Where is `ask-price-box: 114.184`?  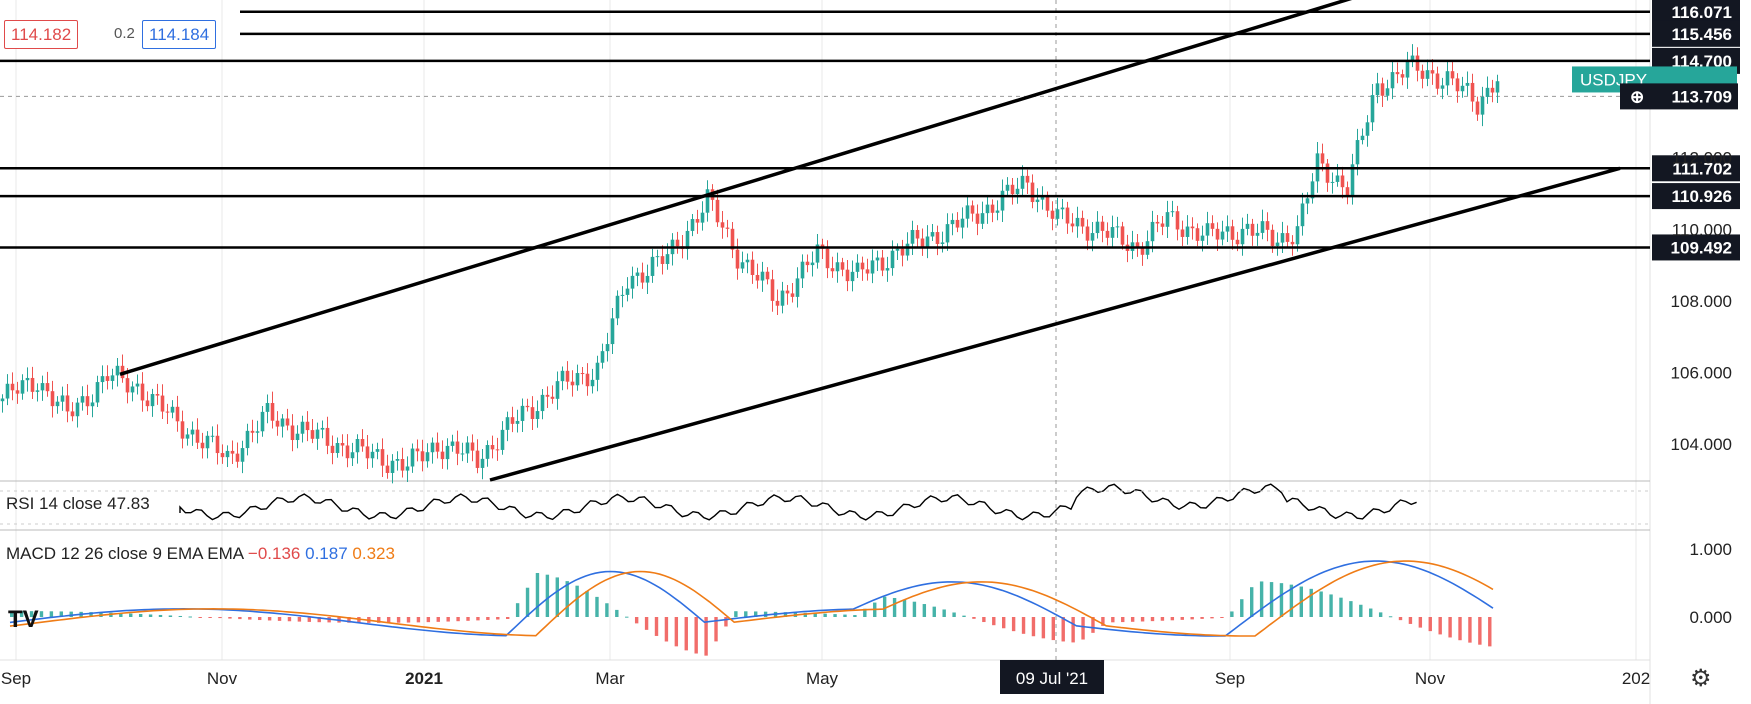 ask-price-box: 114.184 is located at coordinates (179, 34).